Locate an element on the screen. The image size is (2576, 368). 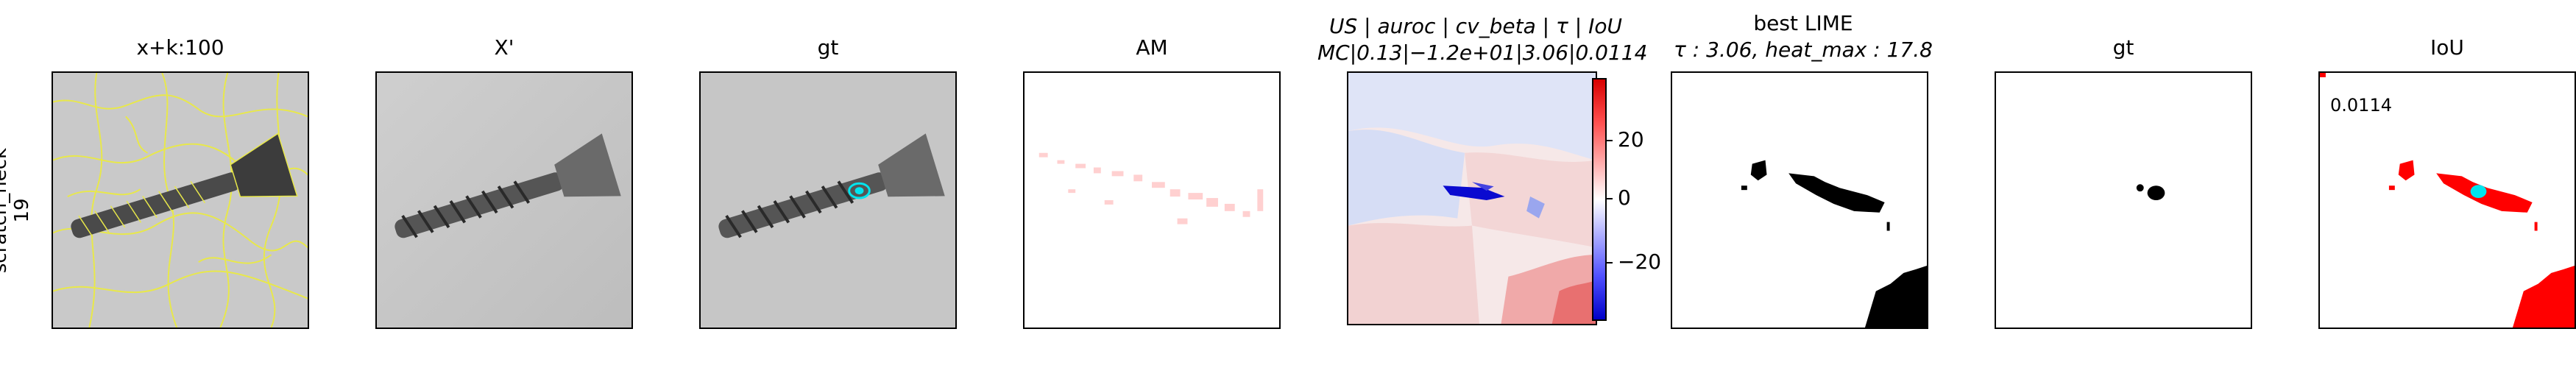
panel-title-lime: best LIME τ : 3.06, heat_max : 17.8 is located at coordinates (1804, 36).